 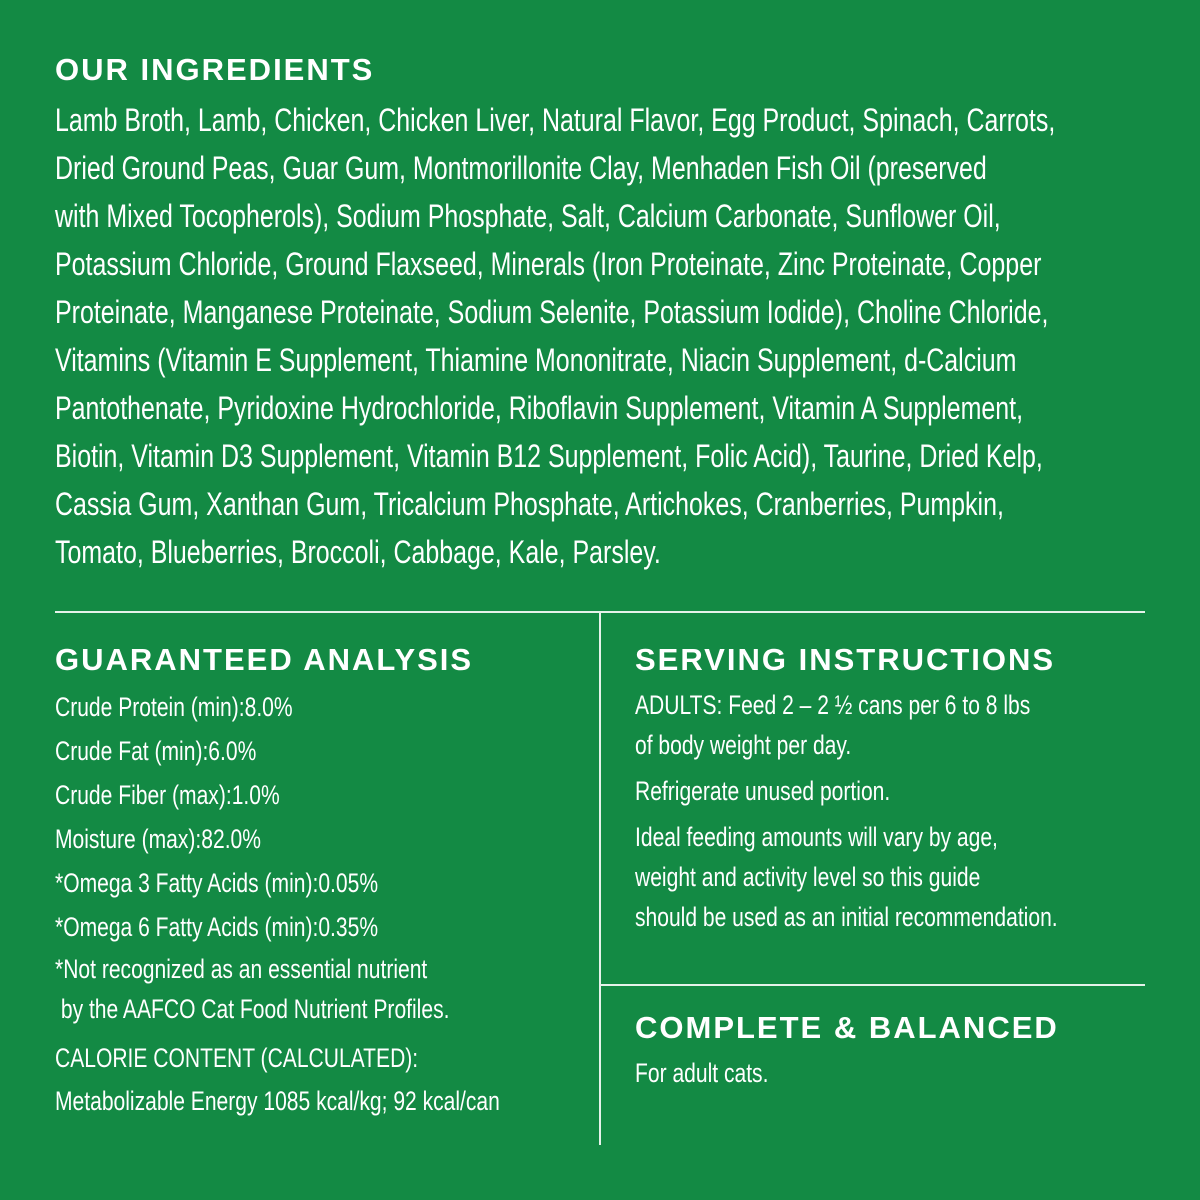 I want to click on nutrient-label: Crude Fat (min):, so click(x=132, y=751).